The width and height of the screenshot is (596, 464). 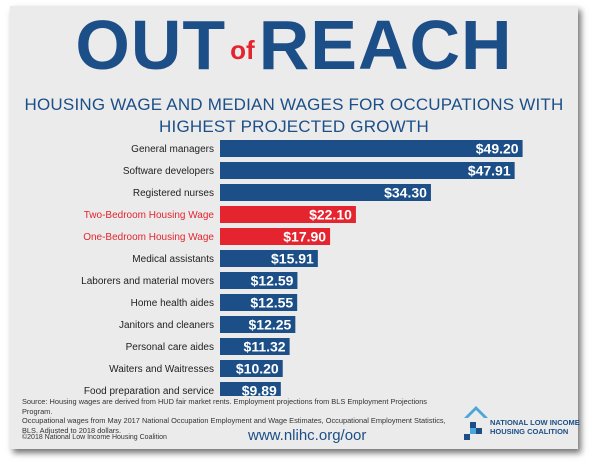 I want to click on category-label: Personal care aides, so click(x=170, y=347).